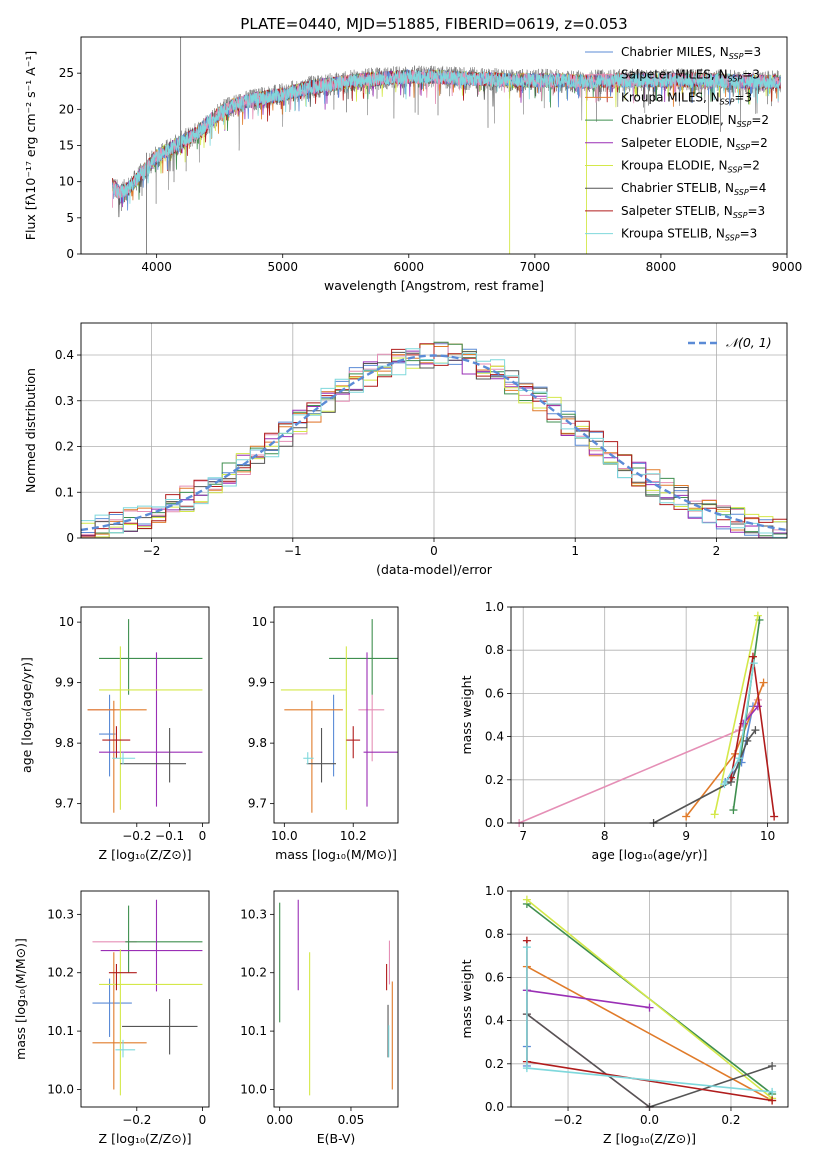 This screenshot has height=1170, width=819. What do you see at coordinates (661, 267) in the screenshot?
I see `x-tick-label: 8000` at bounding box center [661, 267].